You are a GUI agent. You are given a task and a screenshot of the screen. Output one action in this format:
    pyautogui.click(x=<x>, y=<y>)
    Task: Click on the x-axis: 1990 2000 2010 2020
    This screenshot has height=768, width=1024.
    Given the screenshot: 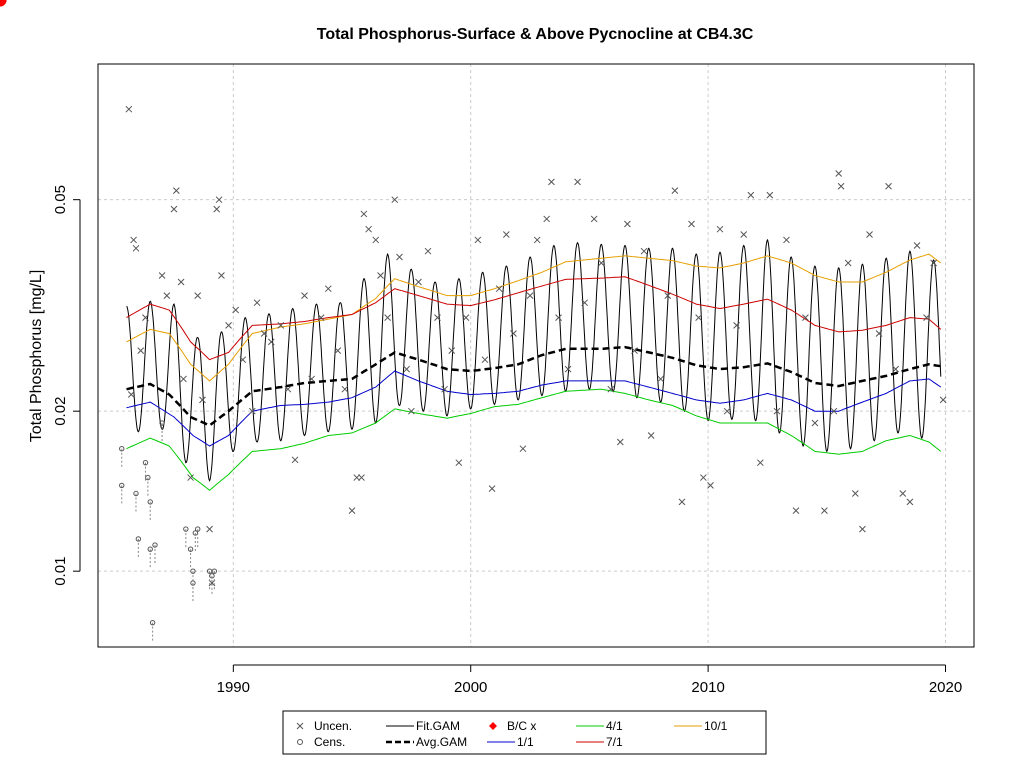 What is the action you would take?
    pyautogui.click(x=589, y=680)
    